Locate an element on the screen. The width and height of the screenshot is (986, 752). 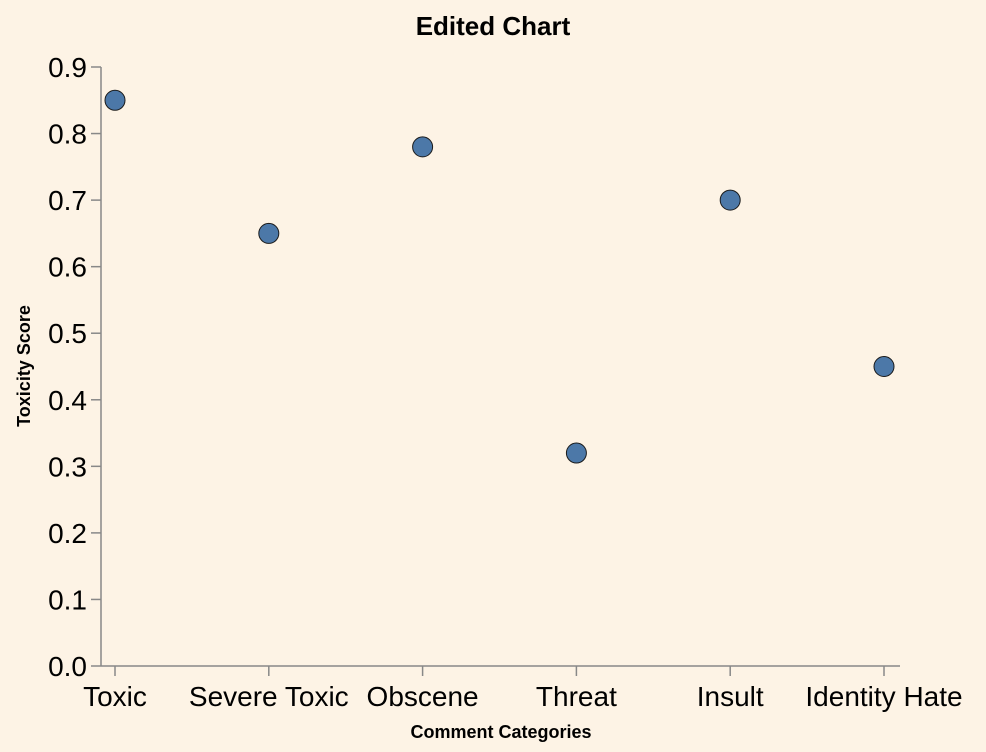
x-axis-title: Comment Categories is located at coordinates (500, 732).